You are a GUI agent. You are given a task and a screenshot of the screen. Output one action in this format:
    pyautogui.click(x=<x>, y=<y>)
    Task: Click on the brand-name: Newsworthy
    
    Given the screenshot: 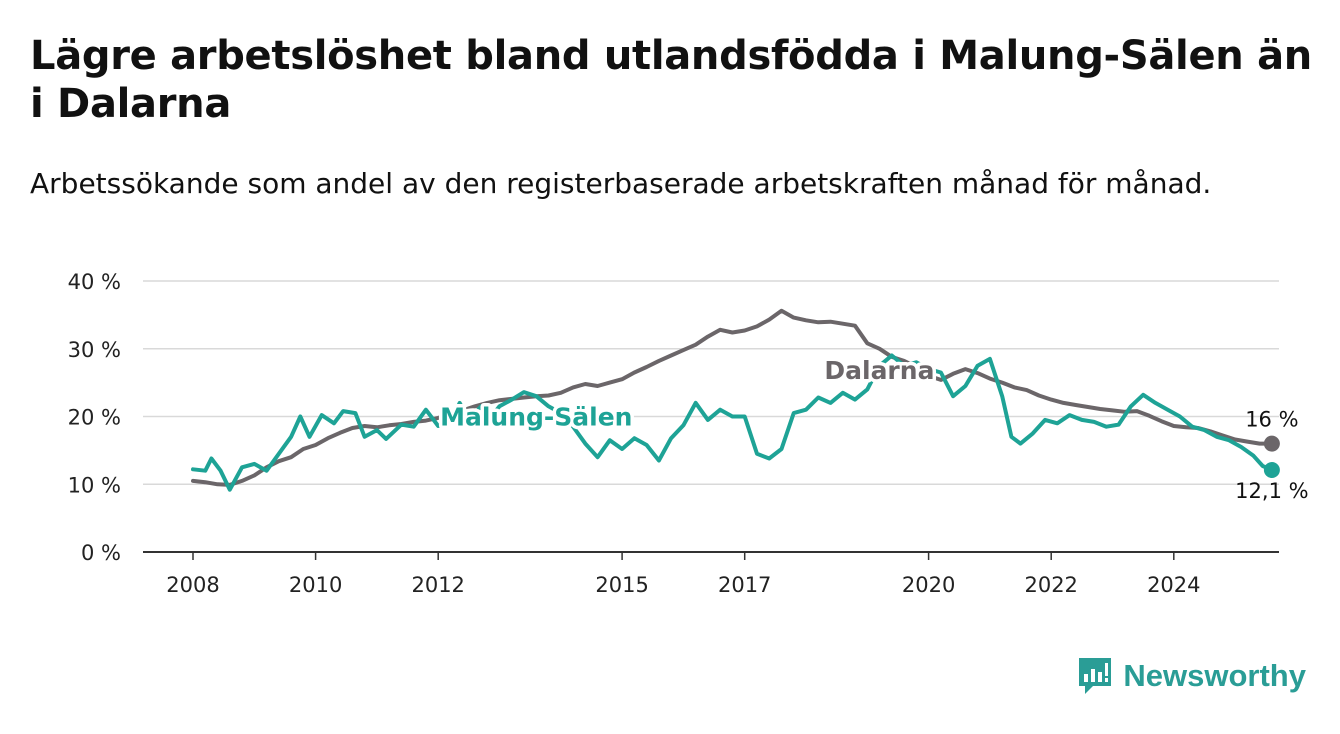 What is the action you would take?
    pyautogui.click(x=1214, y=675)
    